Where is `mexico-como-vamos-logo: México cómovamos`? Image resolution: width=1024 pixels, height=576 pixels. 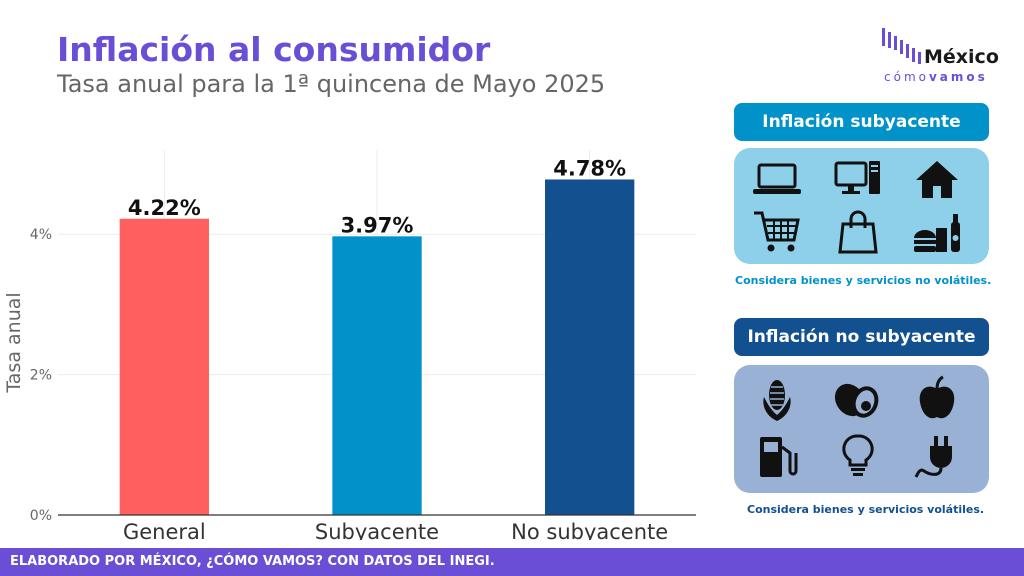
mexico-como-vamos-logo: México cómovamos is located at coordinates (945, 56).